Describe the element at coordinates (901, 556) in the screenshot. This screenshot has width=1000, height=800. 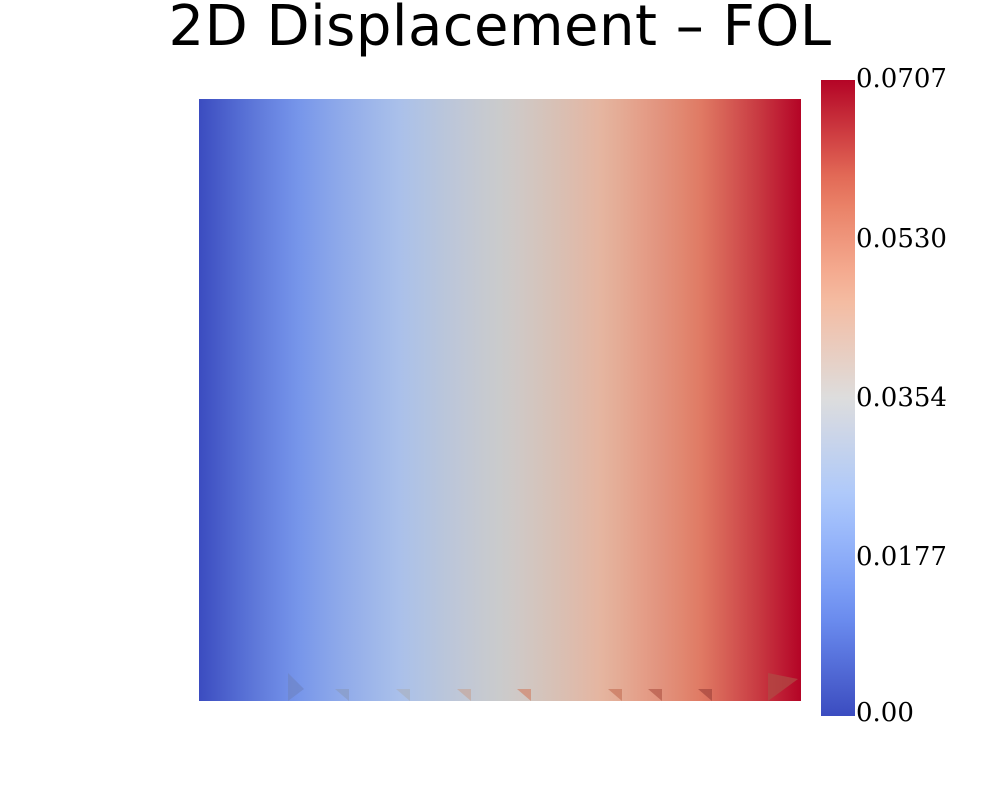
I see `colorbar-tick-label: 0.0177` at that location.